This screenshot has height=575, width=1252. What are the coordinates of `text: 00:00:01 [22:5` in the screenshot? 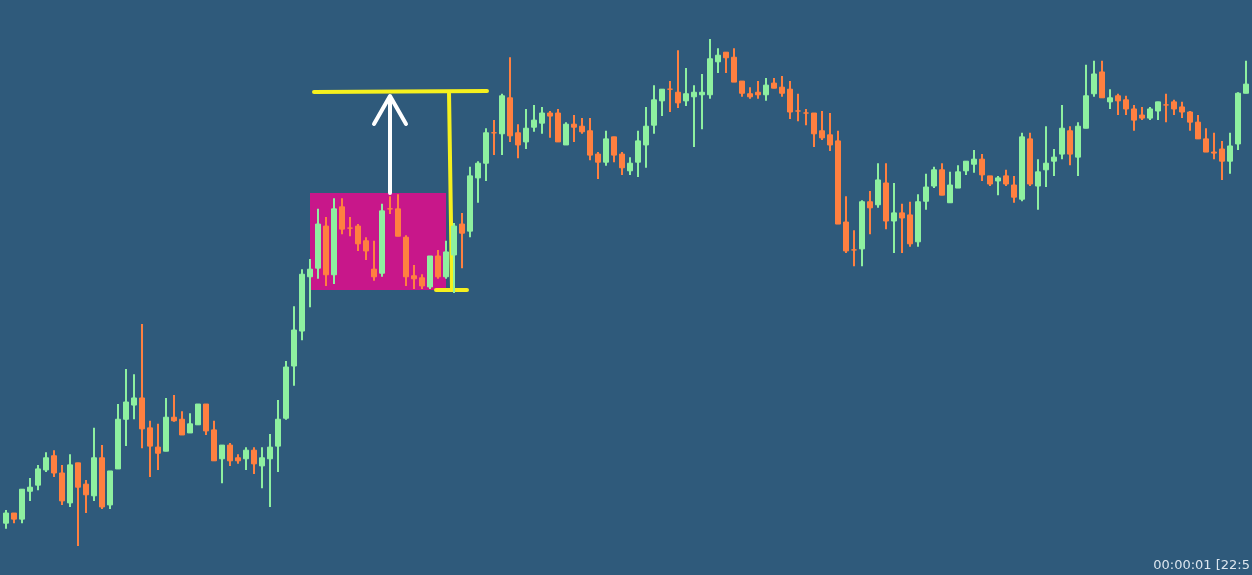 It's located at (1201, 564).